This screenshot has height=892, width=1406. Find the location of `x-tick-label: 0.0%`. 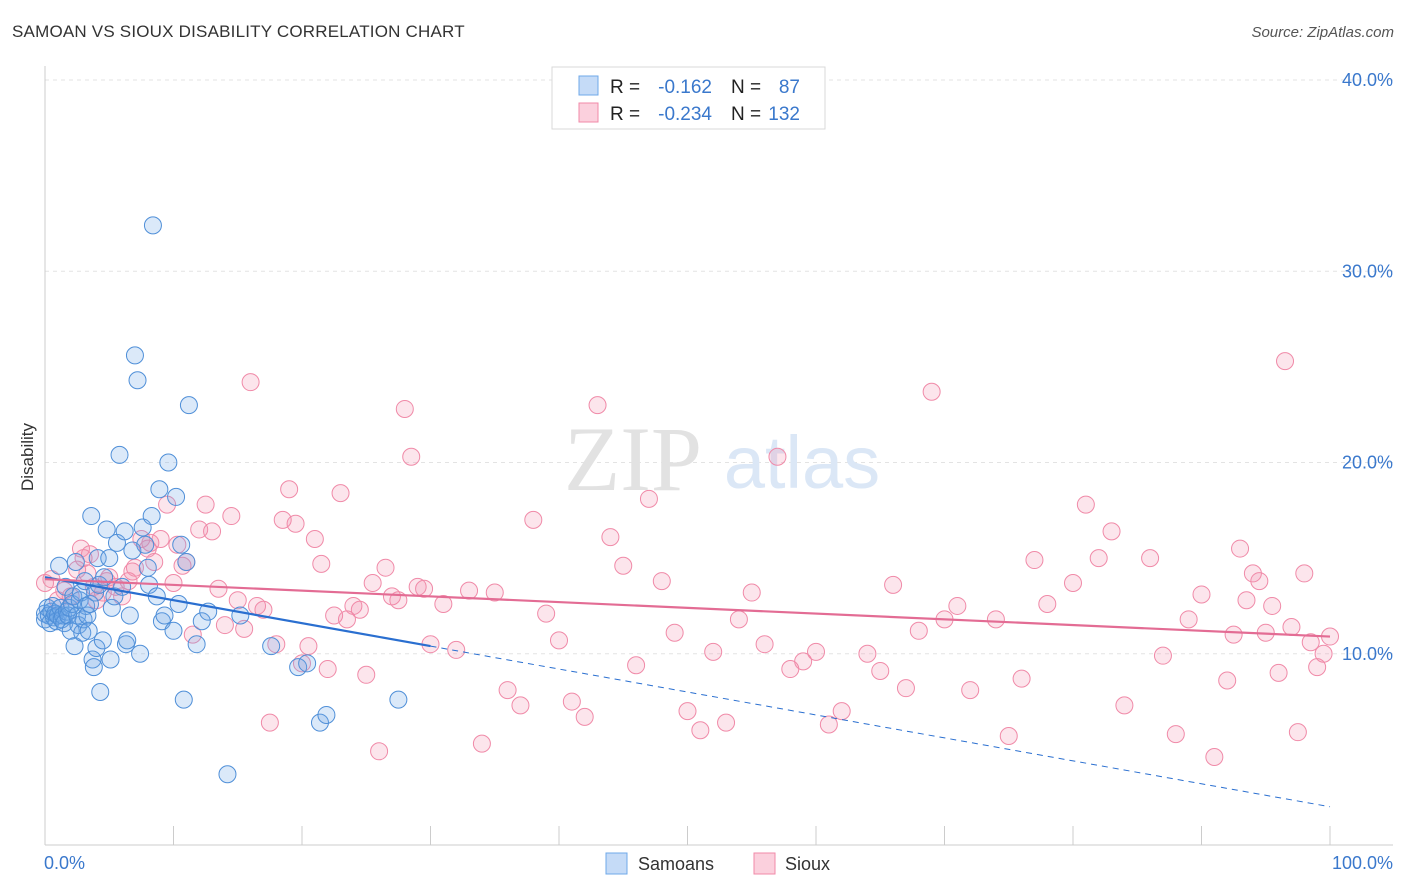

x-tick-label: 0.0% is located at coordinates (64, 863).